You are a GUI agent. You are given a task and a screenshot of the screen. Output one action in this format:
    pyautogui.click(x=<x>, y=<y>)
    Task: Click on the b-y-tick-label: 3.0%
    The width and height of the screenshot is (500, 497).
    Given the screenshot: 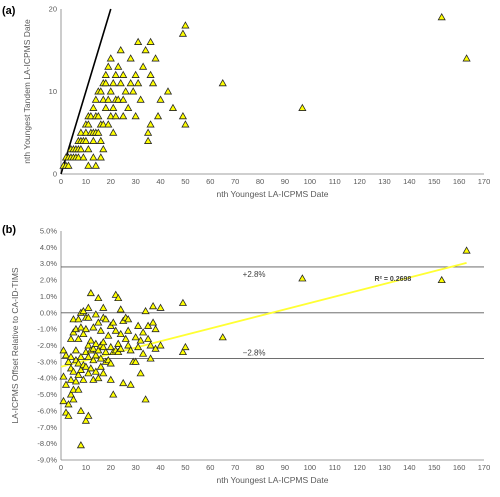 What is the action you would take?
    pyautogui.click(x=48, y=263)
    